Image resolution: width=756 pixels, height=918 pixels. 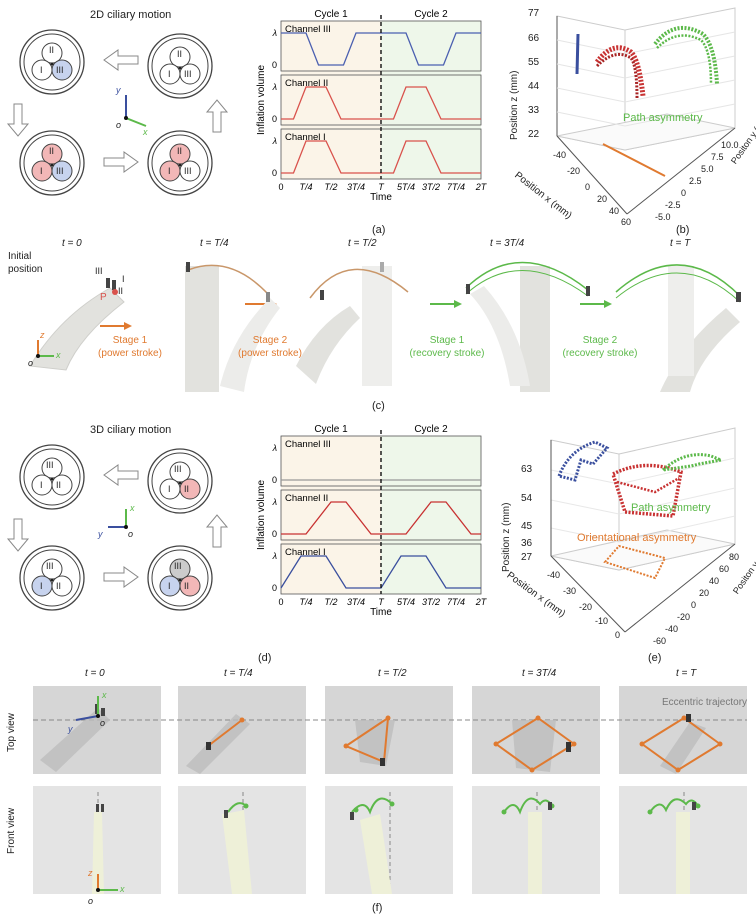 I want to click on caption-e: (e), so click(x=655, y=658).